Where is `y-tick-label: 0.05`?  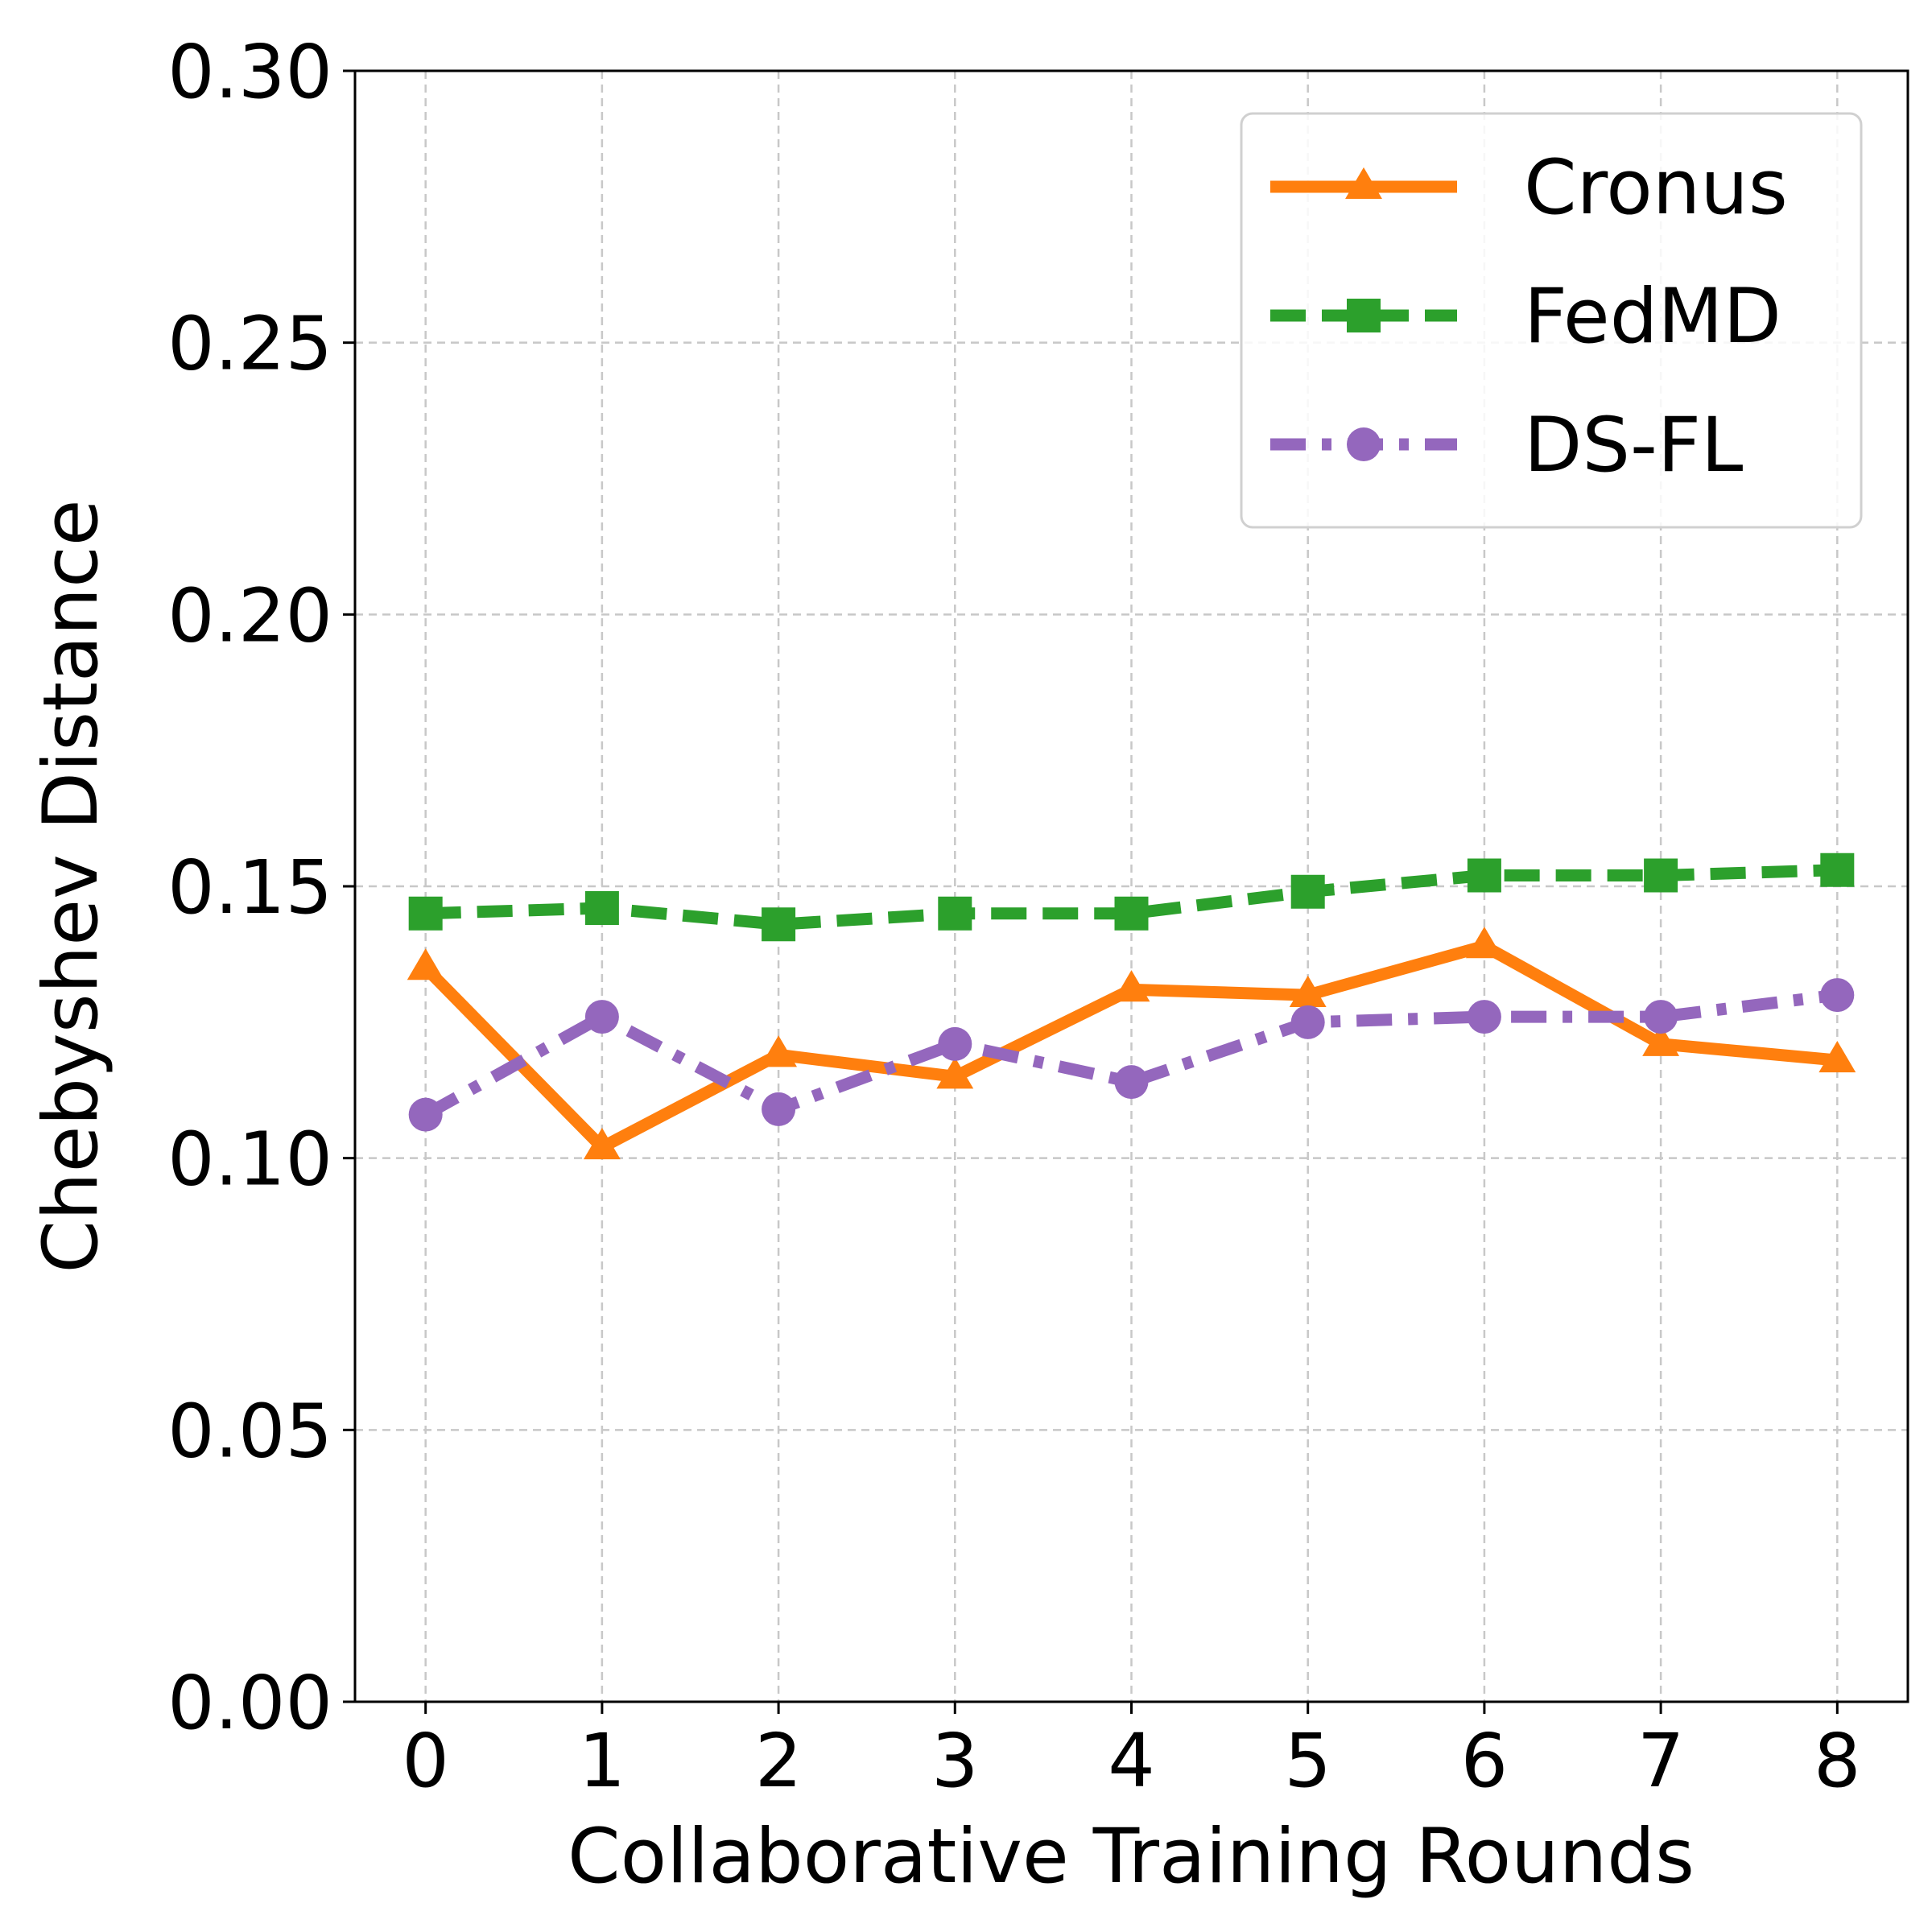 y-tick-label: 0.05 is located at coordinates (249, 1431).